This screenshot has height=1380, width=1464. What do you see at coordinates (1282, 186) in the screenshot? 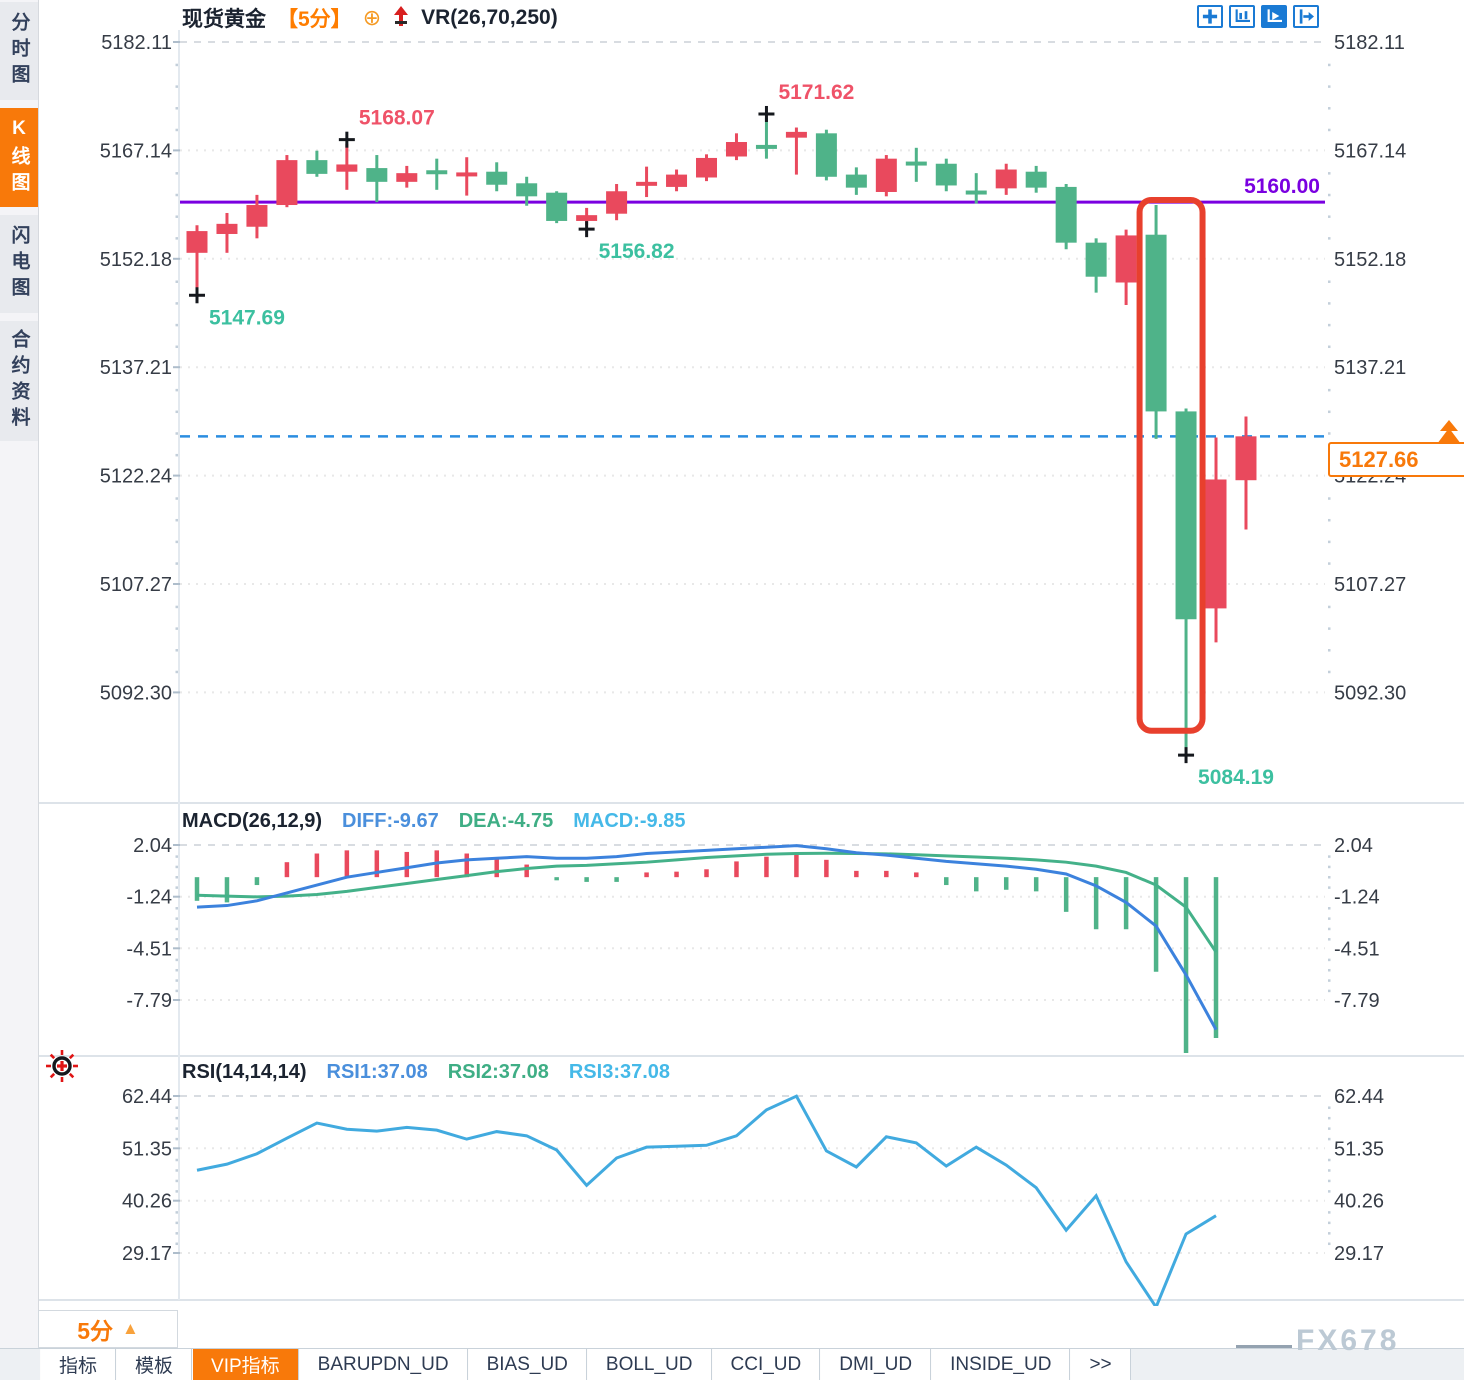
I see `resistance-line-label: 5160.00` at bounding box center [1282, 186].